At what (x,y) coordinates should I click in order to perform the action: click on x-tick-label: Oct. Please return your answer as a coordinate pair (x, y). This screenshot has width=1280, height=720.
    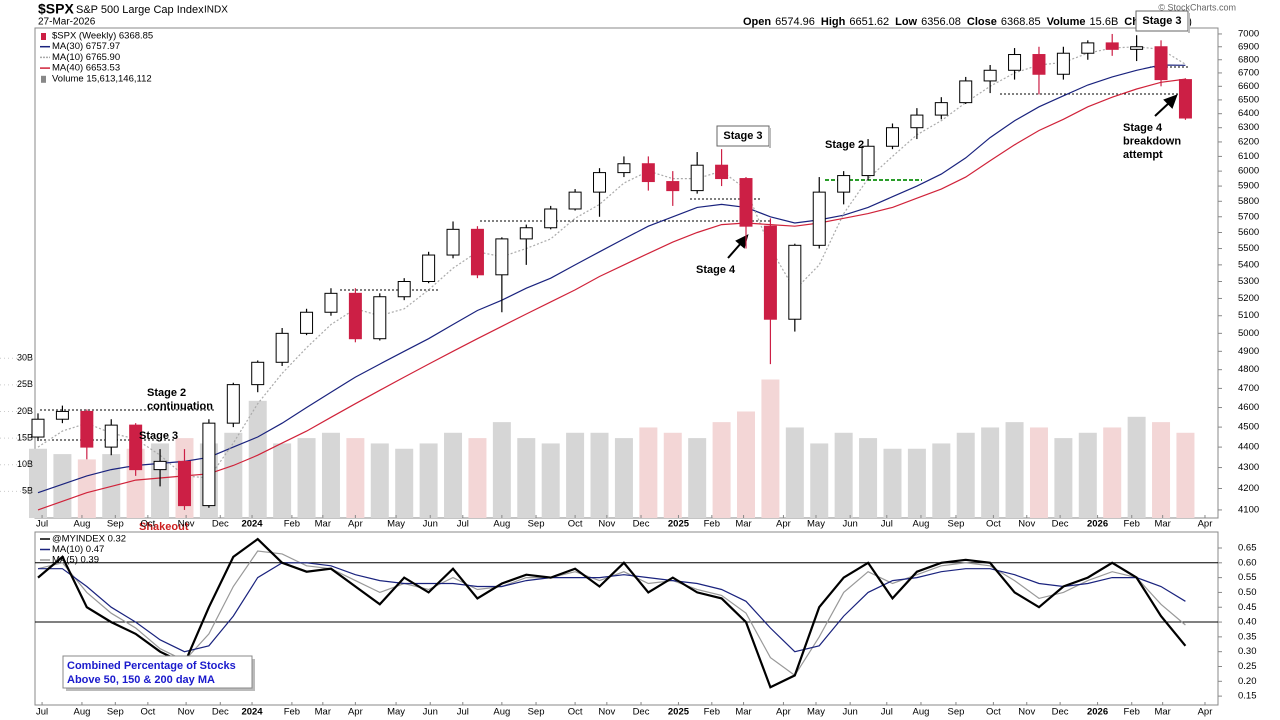
    Looking at the image, I should click on (993, 524).